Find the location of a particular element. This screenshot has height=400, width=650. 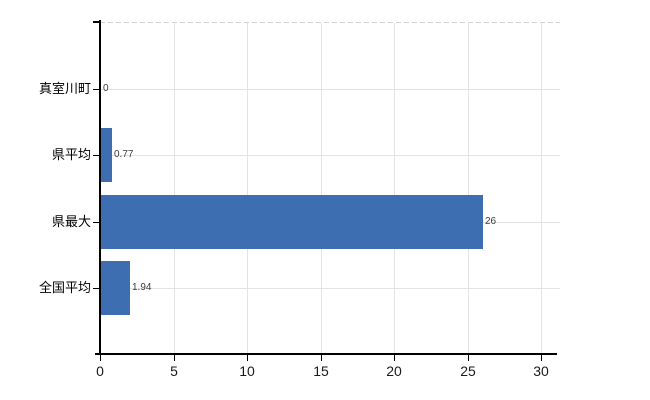

category-label: 県平均 is located at coordinates (71, 154).